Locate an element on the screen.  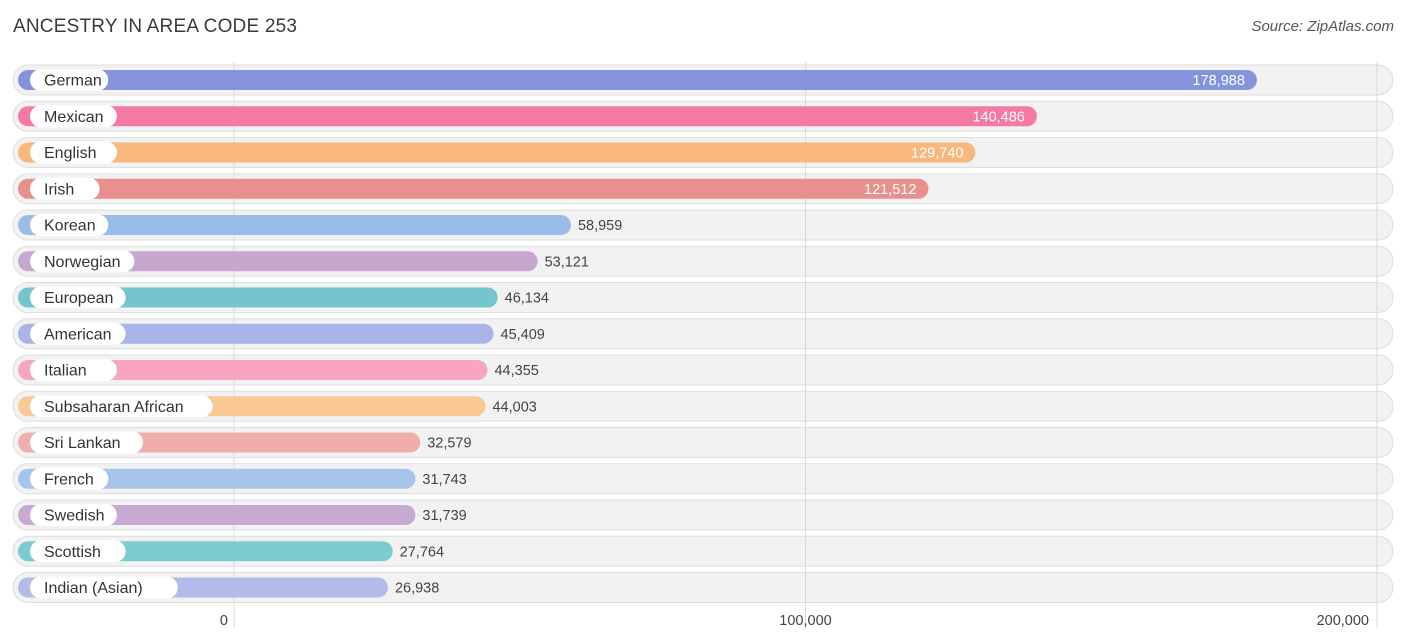
category-label: Korean is located at coordinates (70, 226).